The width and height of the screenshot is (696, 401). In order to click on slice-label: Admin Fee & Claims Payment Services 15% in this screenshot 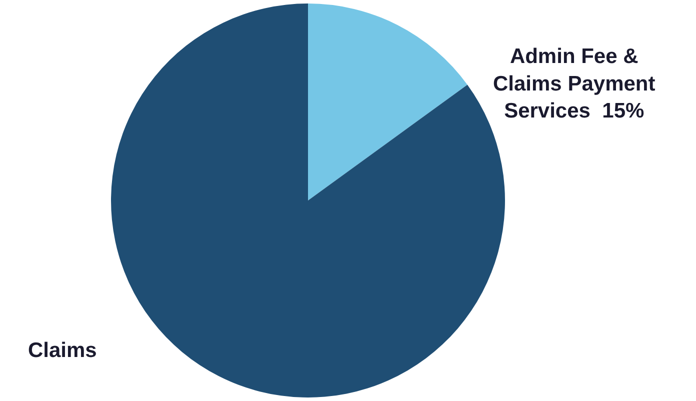, I will do `click(574, 84)`.